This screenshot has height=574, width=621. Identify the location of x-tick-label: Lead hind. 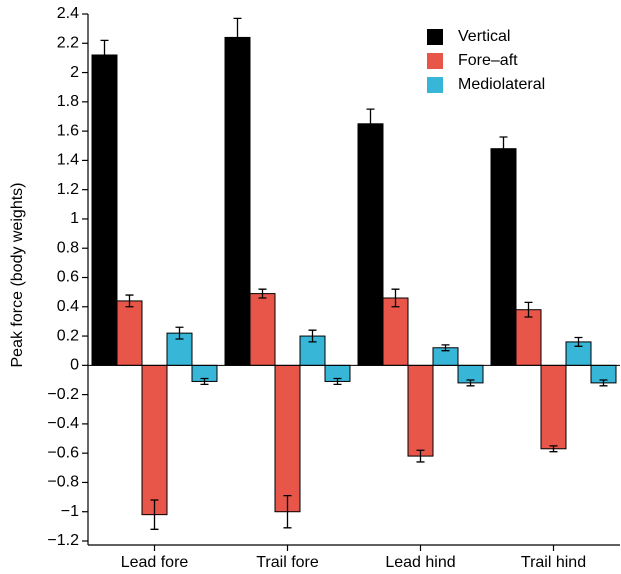
(420, 561).